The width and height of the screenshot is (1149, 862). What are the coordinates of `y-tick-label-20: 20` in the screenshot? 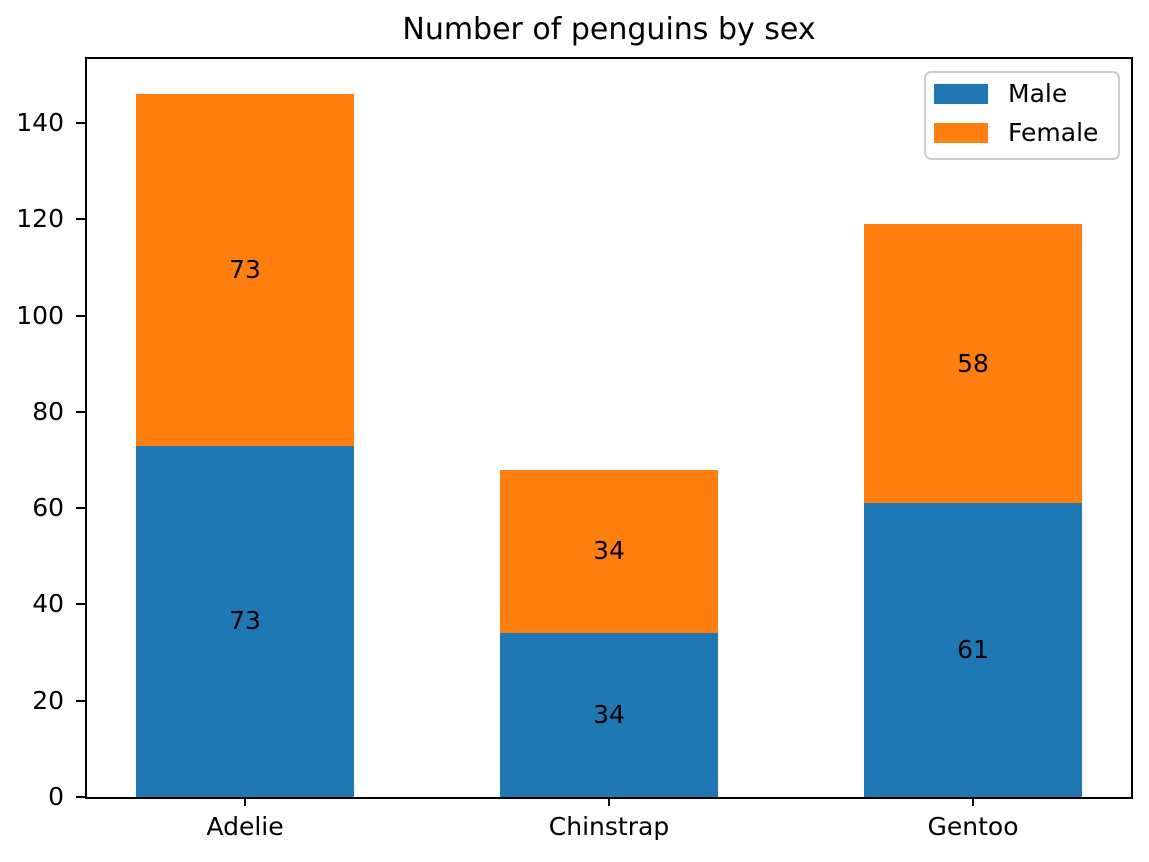 It's located at (48, 700).